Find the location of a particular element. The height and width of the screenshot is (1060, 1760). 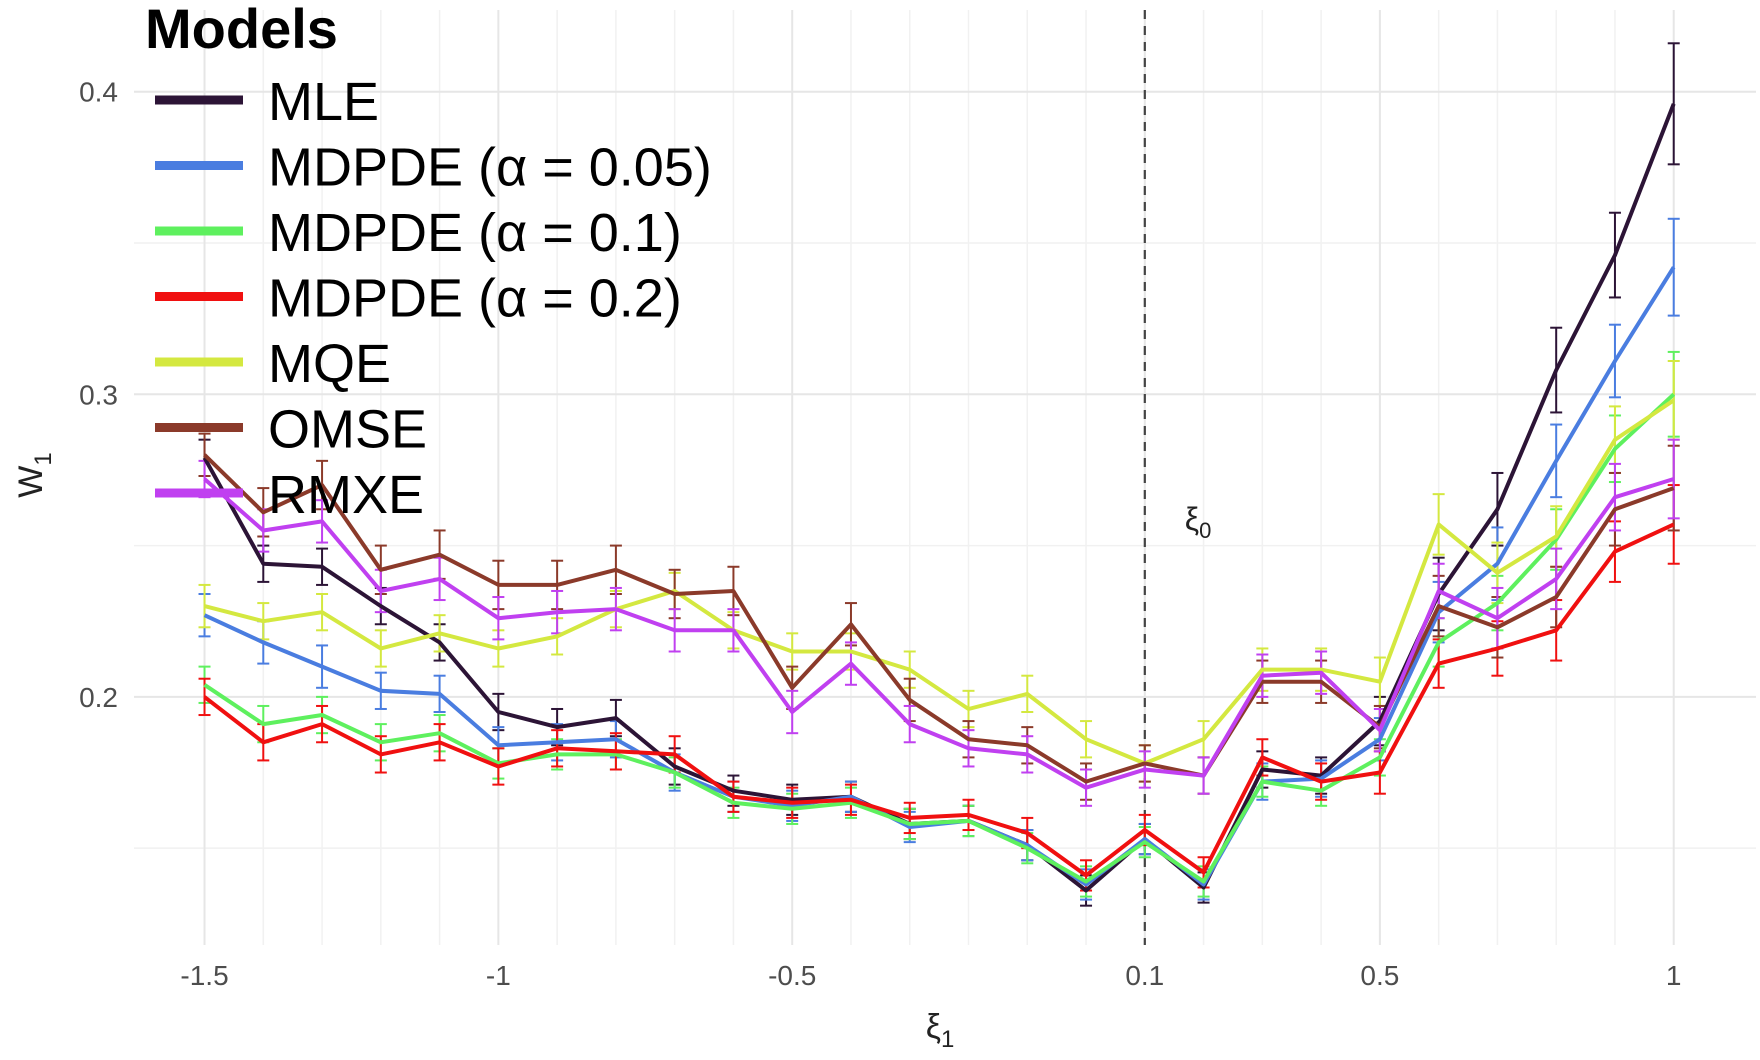

x-tick-label-1: -1 is located at coordinates (498, 975).